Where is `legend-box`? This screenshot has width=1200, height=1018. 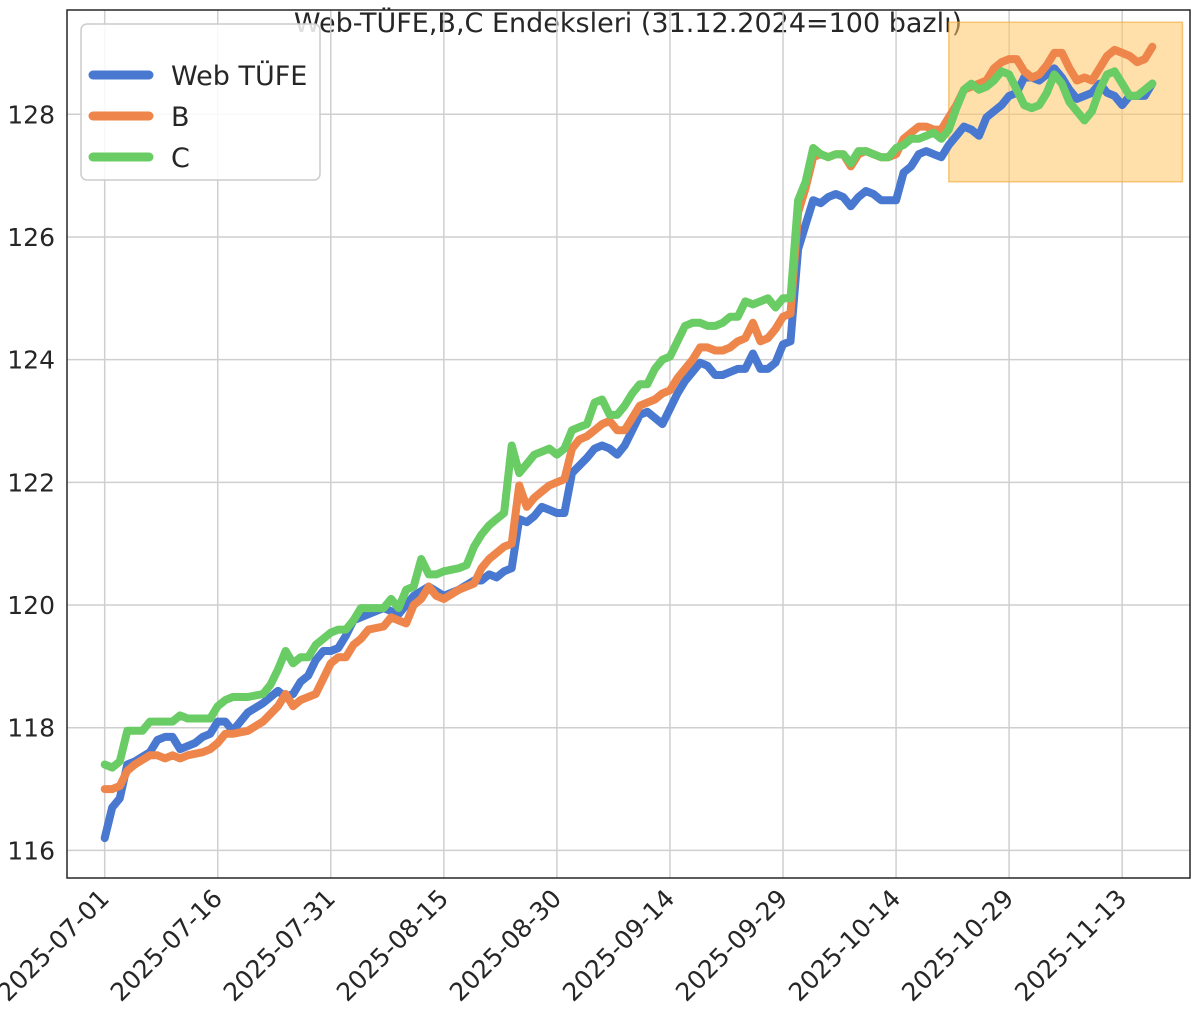
legend-box is located at coordinates (200, 102).